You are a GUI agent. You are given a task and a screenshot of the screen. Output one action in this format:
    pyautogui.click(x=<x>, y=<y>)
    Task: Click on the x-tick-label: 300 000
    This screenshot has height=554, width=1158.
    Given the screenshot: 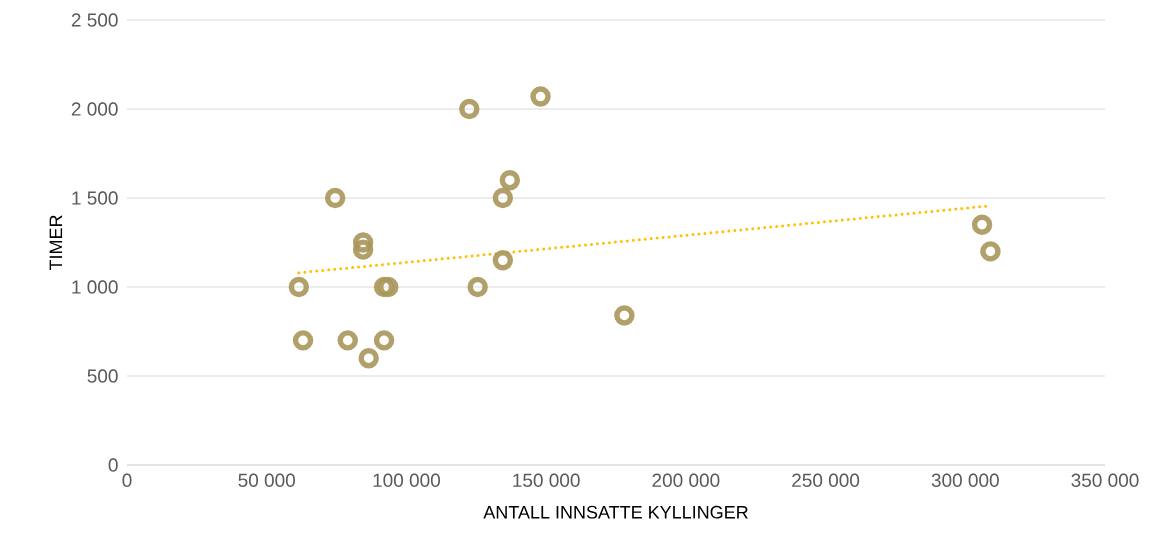 What is the action you would take?
    pyautogui.click(x=965, y=480)
    